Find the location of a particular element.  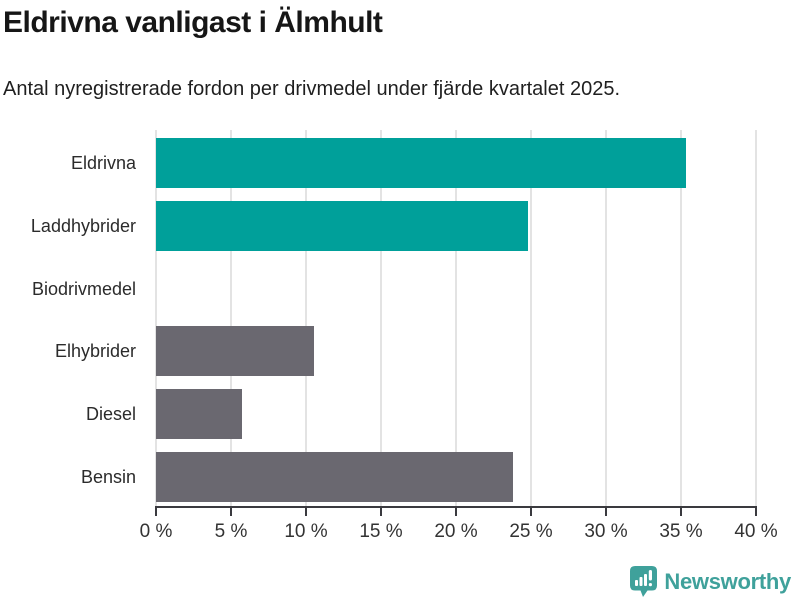

x-tick-label: 40 % is located at coordinates (756, 531).